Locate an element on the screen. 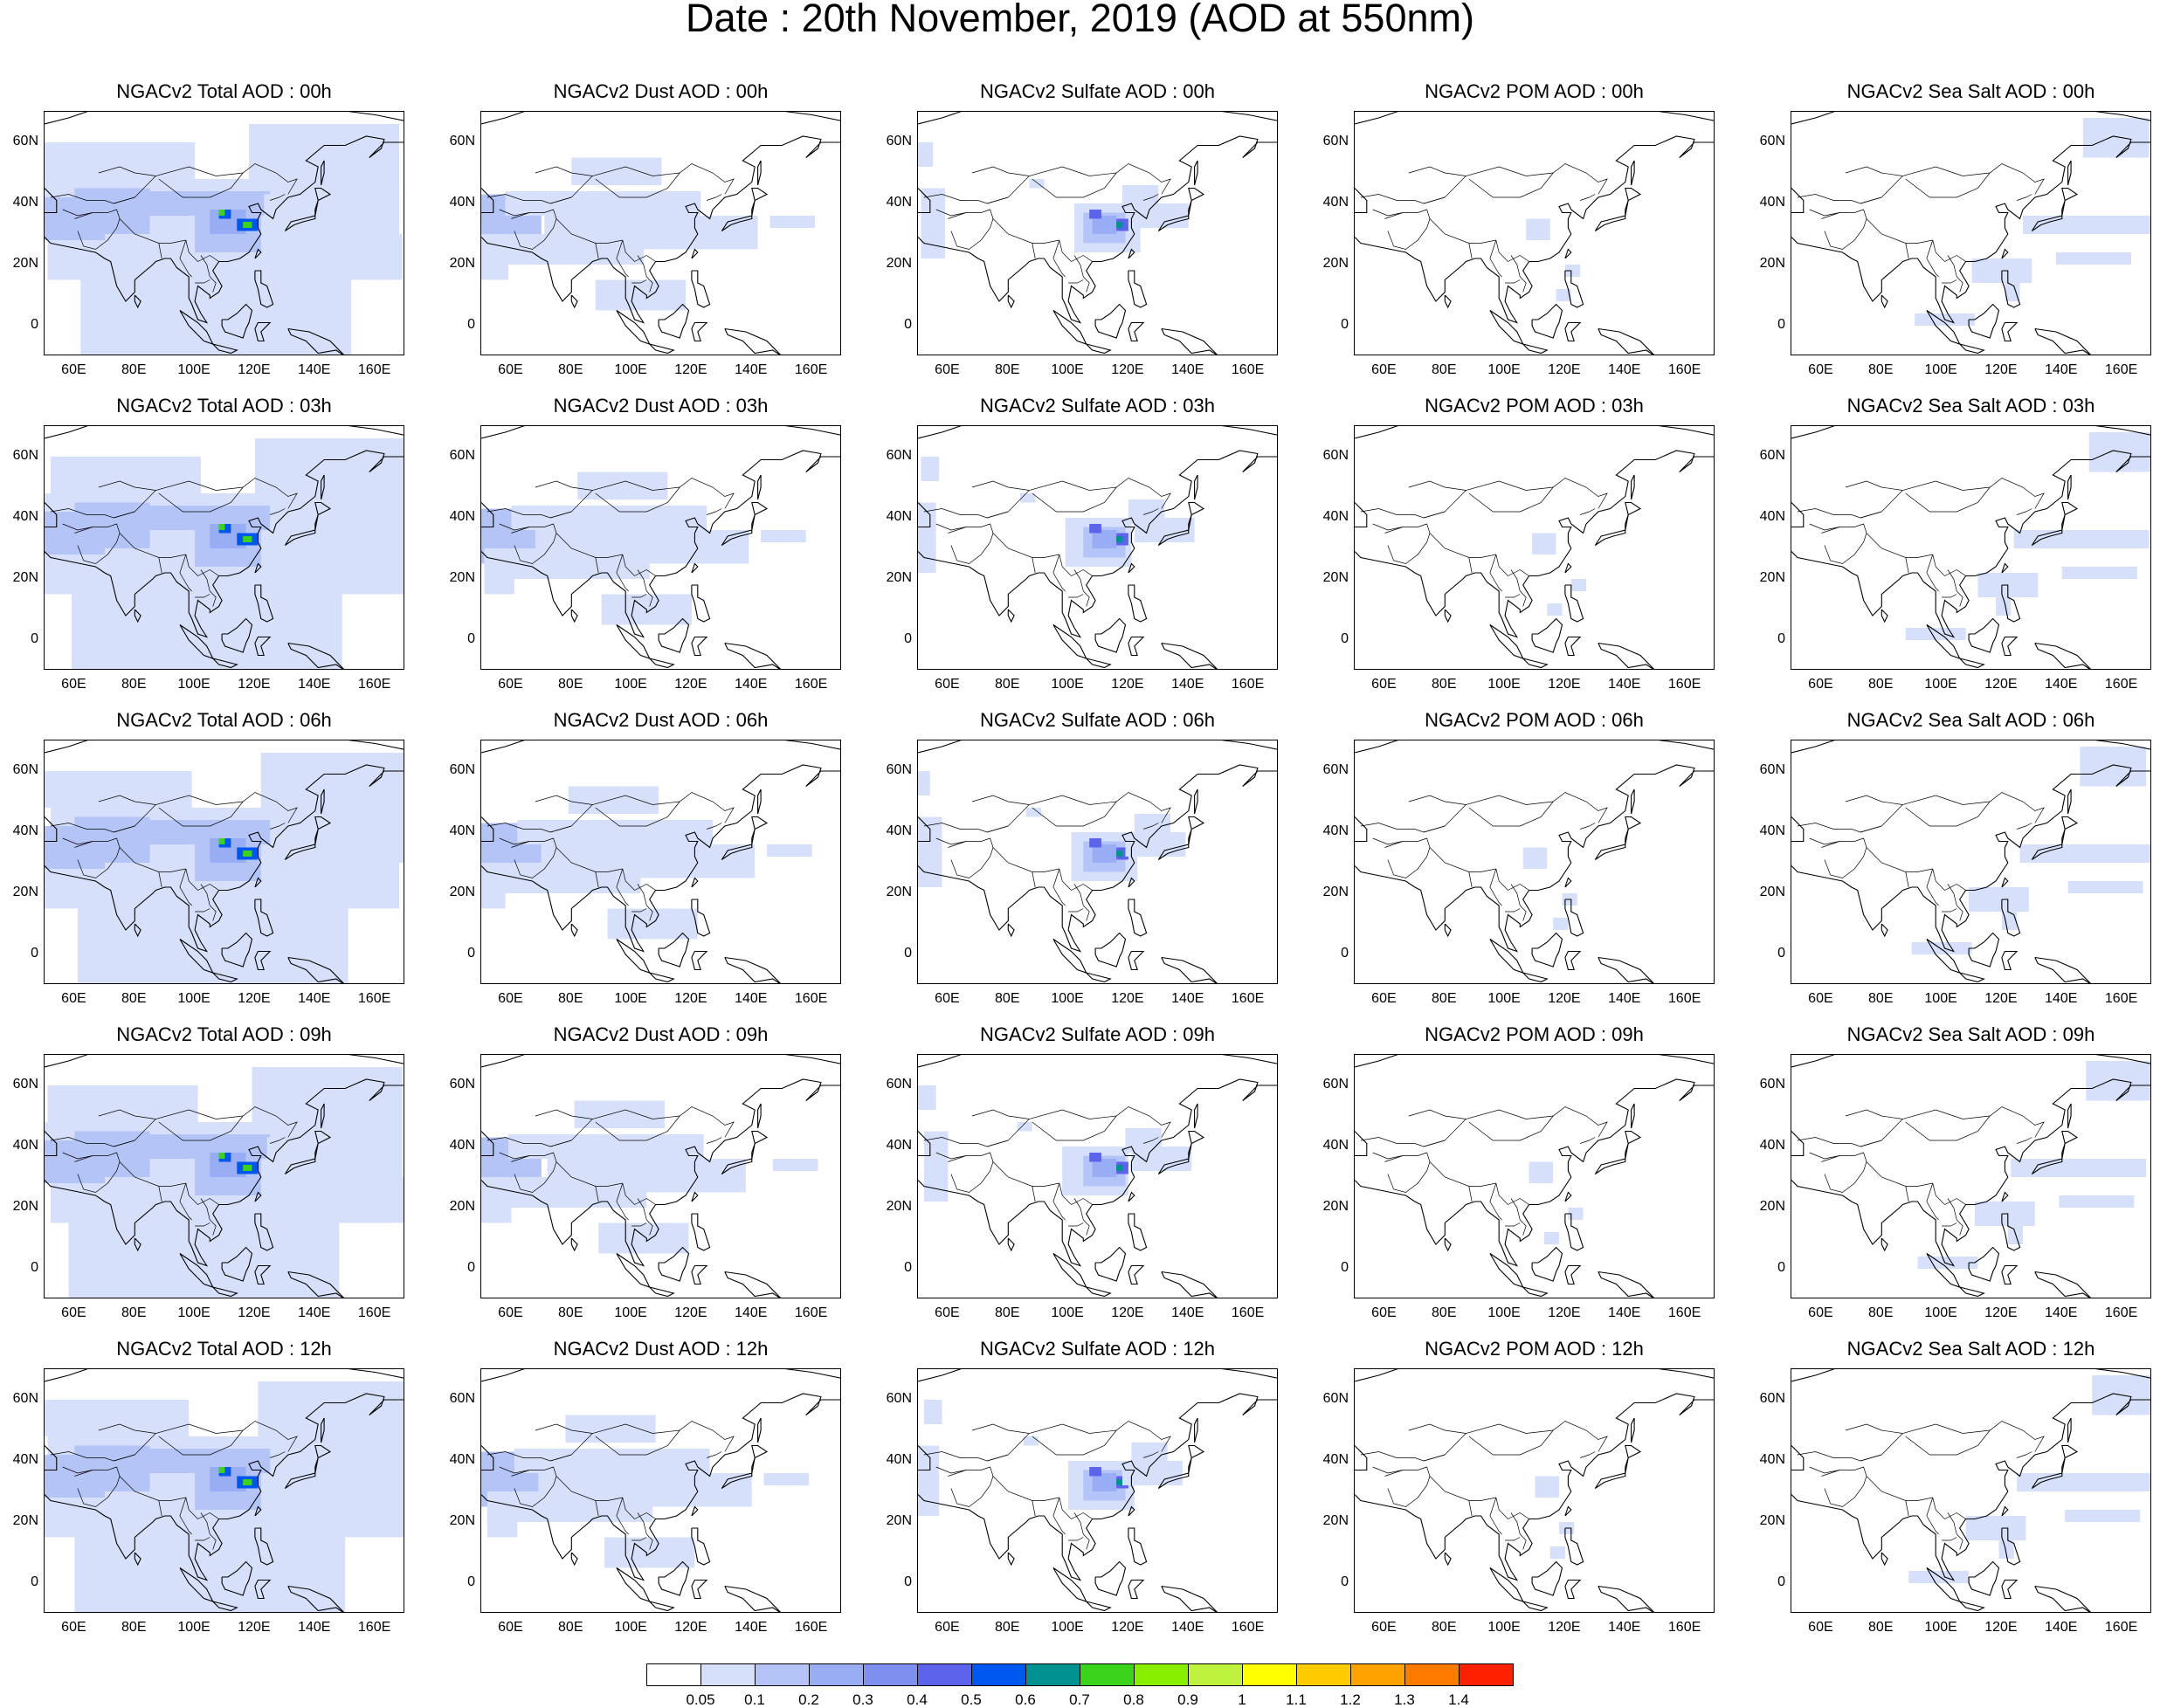  sulfate-aod-map is located at coordinates (1097, 1176).